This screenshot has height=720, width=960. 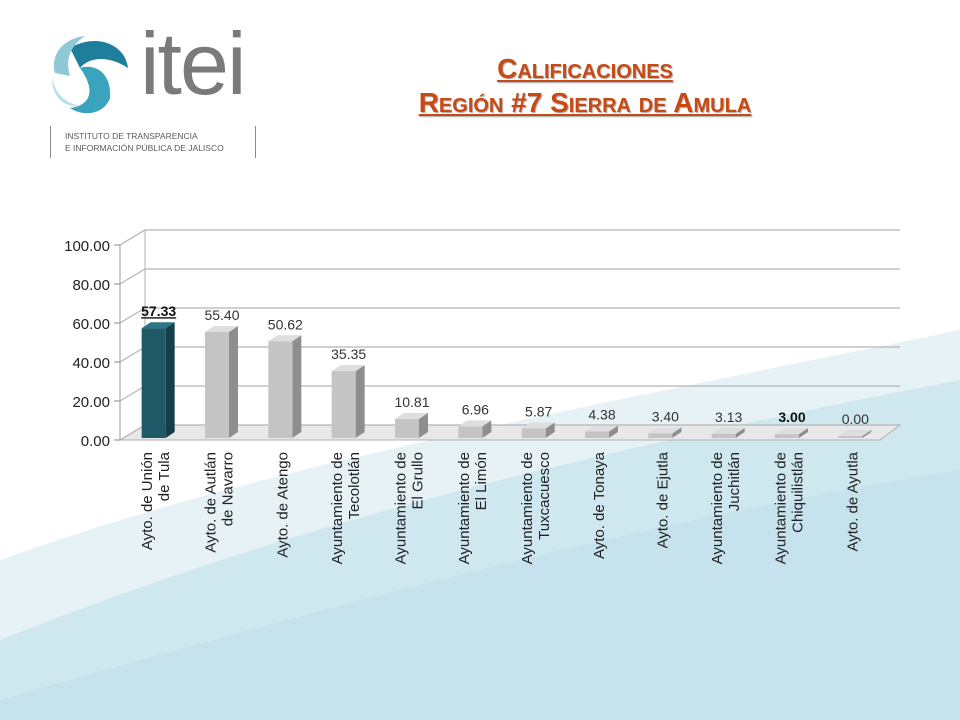 What do you see at coordinates (211, 502) in the screenshot?
I see `category-label: Ayto. de Autlán` at bounding box center [211, 502].